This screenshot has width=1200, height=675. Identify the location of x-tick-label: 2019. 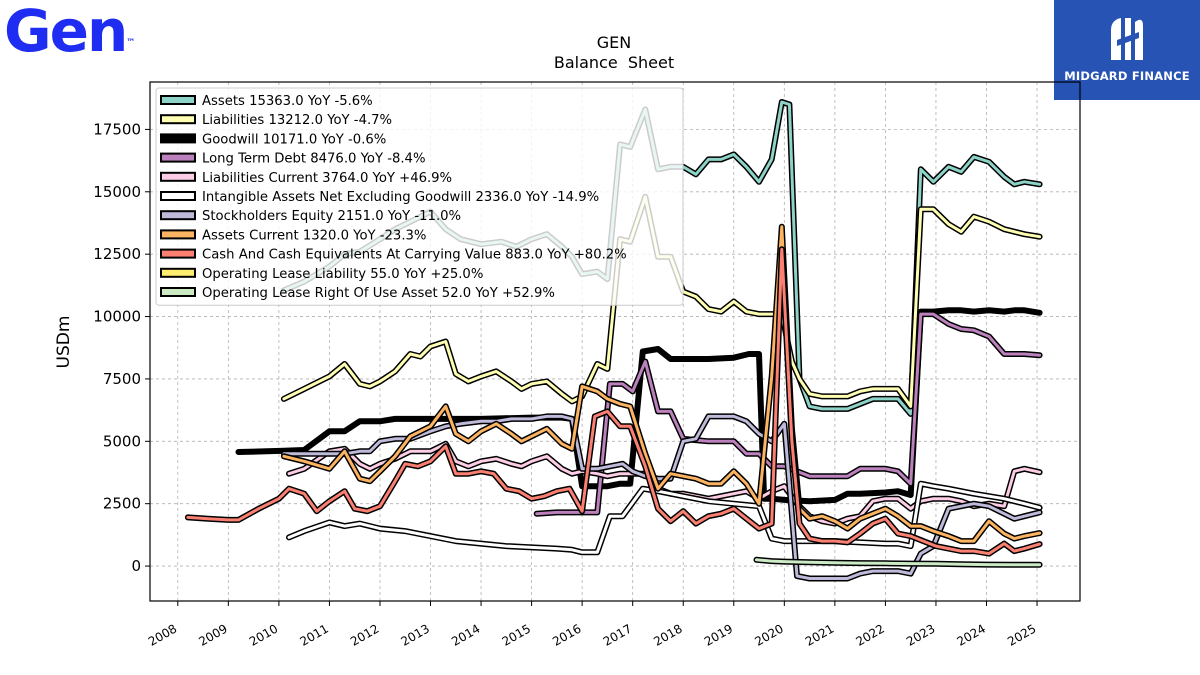
(718, 634).